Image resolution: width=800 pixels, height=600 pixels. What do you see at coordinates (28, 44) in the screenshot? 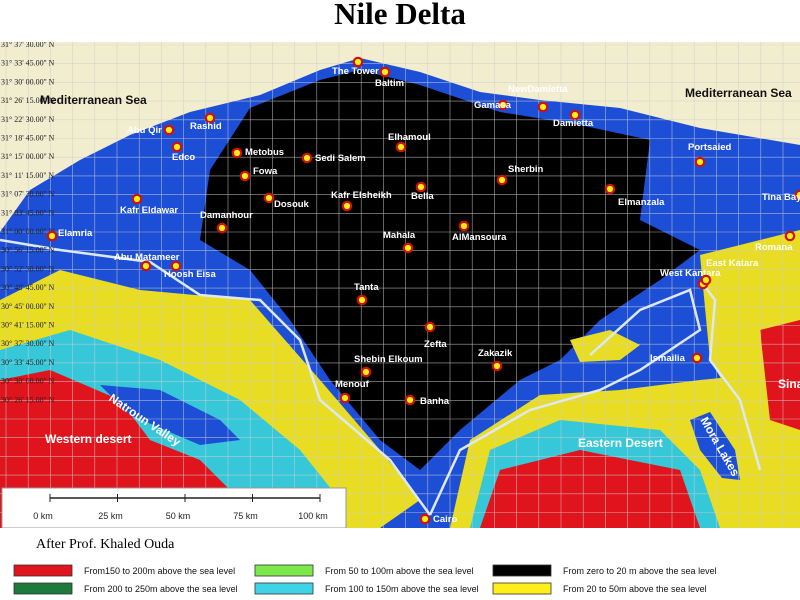
I see `latitude-label: 31° 37' 30.00'' N` at bounding box center [28, 44].